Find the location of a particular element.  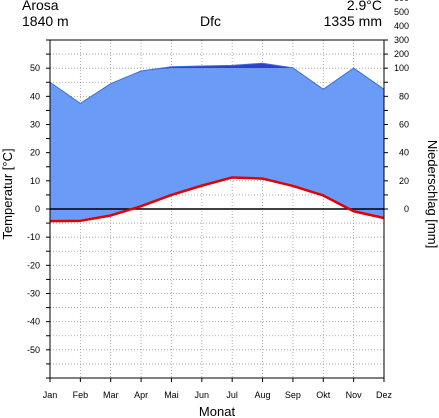

x-tick-label: Nov is located at coordinates (354, 395).